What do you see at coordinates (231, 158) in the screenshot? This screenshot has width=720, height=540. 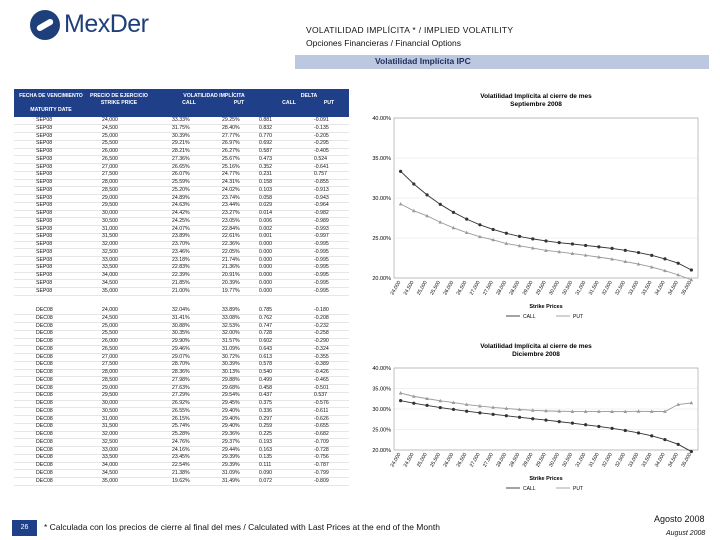 I see `table-cell: 25.67%` at bounding box center [231, 158].